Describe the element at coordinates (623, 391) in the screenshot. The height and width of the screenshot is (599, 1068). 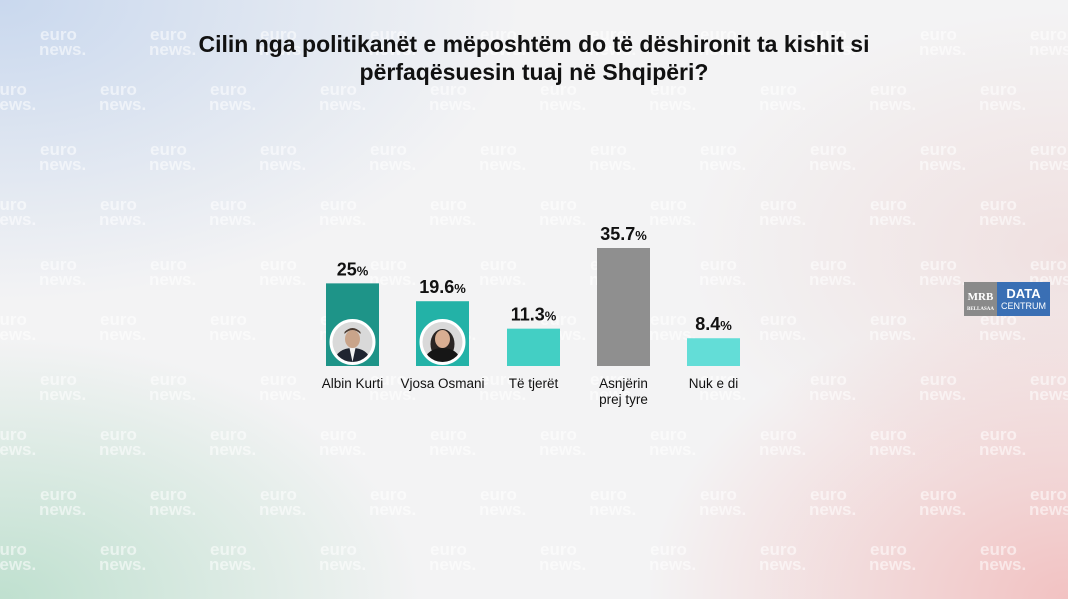
I see `category-label-3: Asnjërin prej tyre` at that location.